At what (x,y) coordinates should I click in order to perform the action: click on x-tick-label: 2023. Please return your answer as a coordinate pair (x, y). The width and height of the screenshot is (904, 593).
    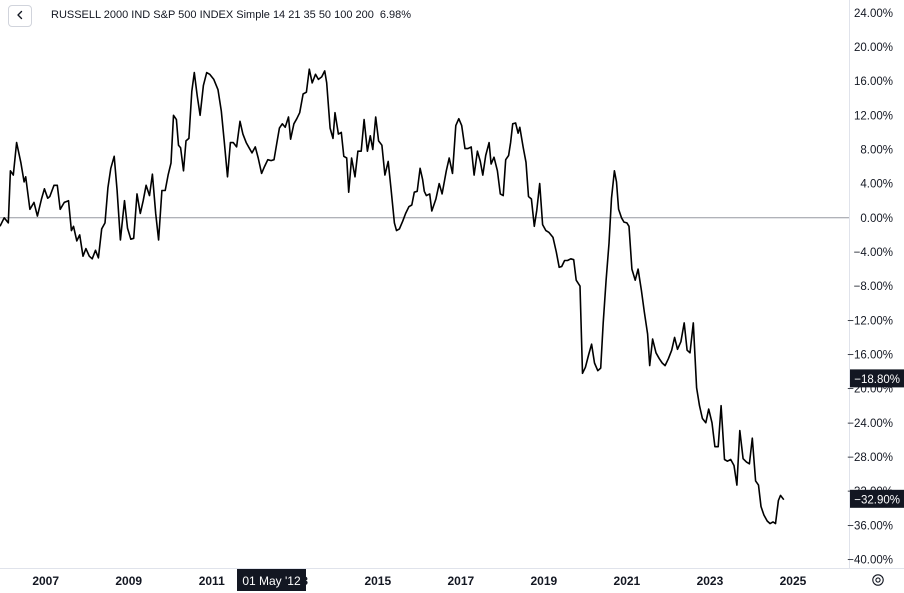
    Looking at the image, I should click on (710, 581).